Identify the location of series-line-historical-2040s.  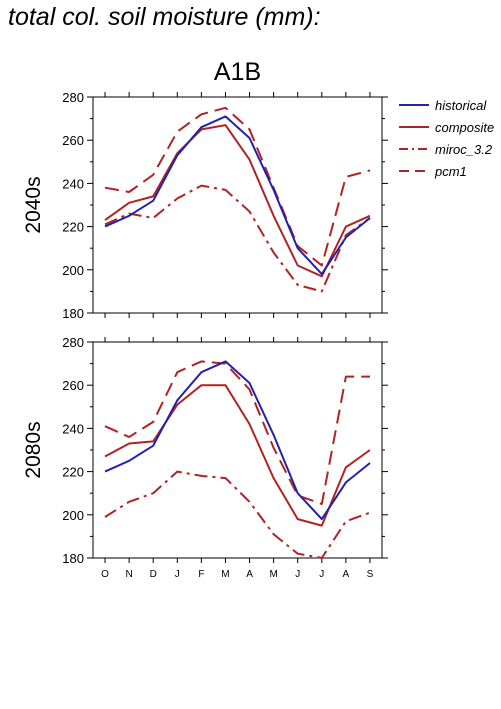
(237, 195).